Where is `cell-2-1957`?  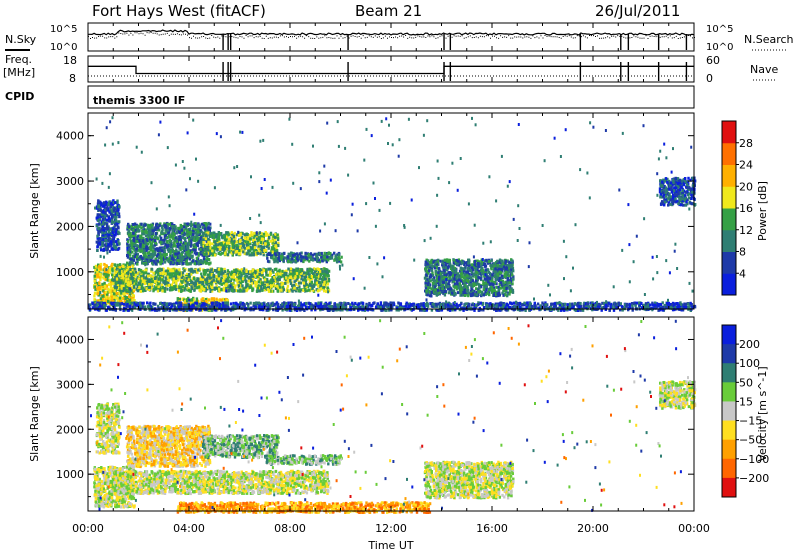 cell-2-1957 is located at coordinates (164, 225).